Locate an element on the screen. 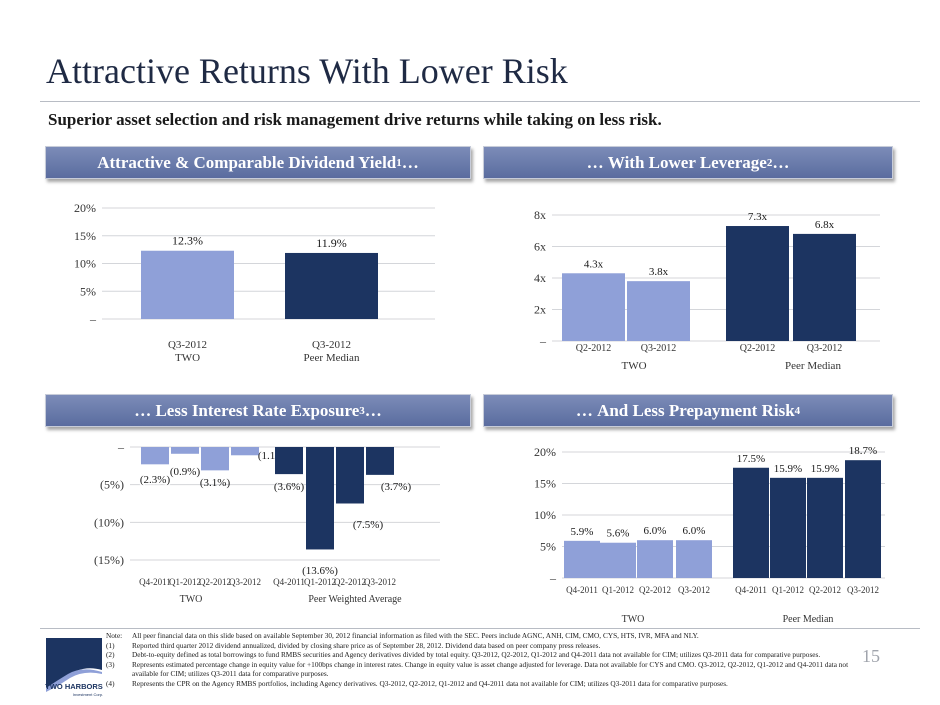 This screenshot has width=940, height=705. footnote-key: (4) is located at coordinates (110, 683).